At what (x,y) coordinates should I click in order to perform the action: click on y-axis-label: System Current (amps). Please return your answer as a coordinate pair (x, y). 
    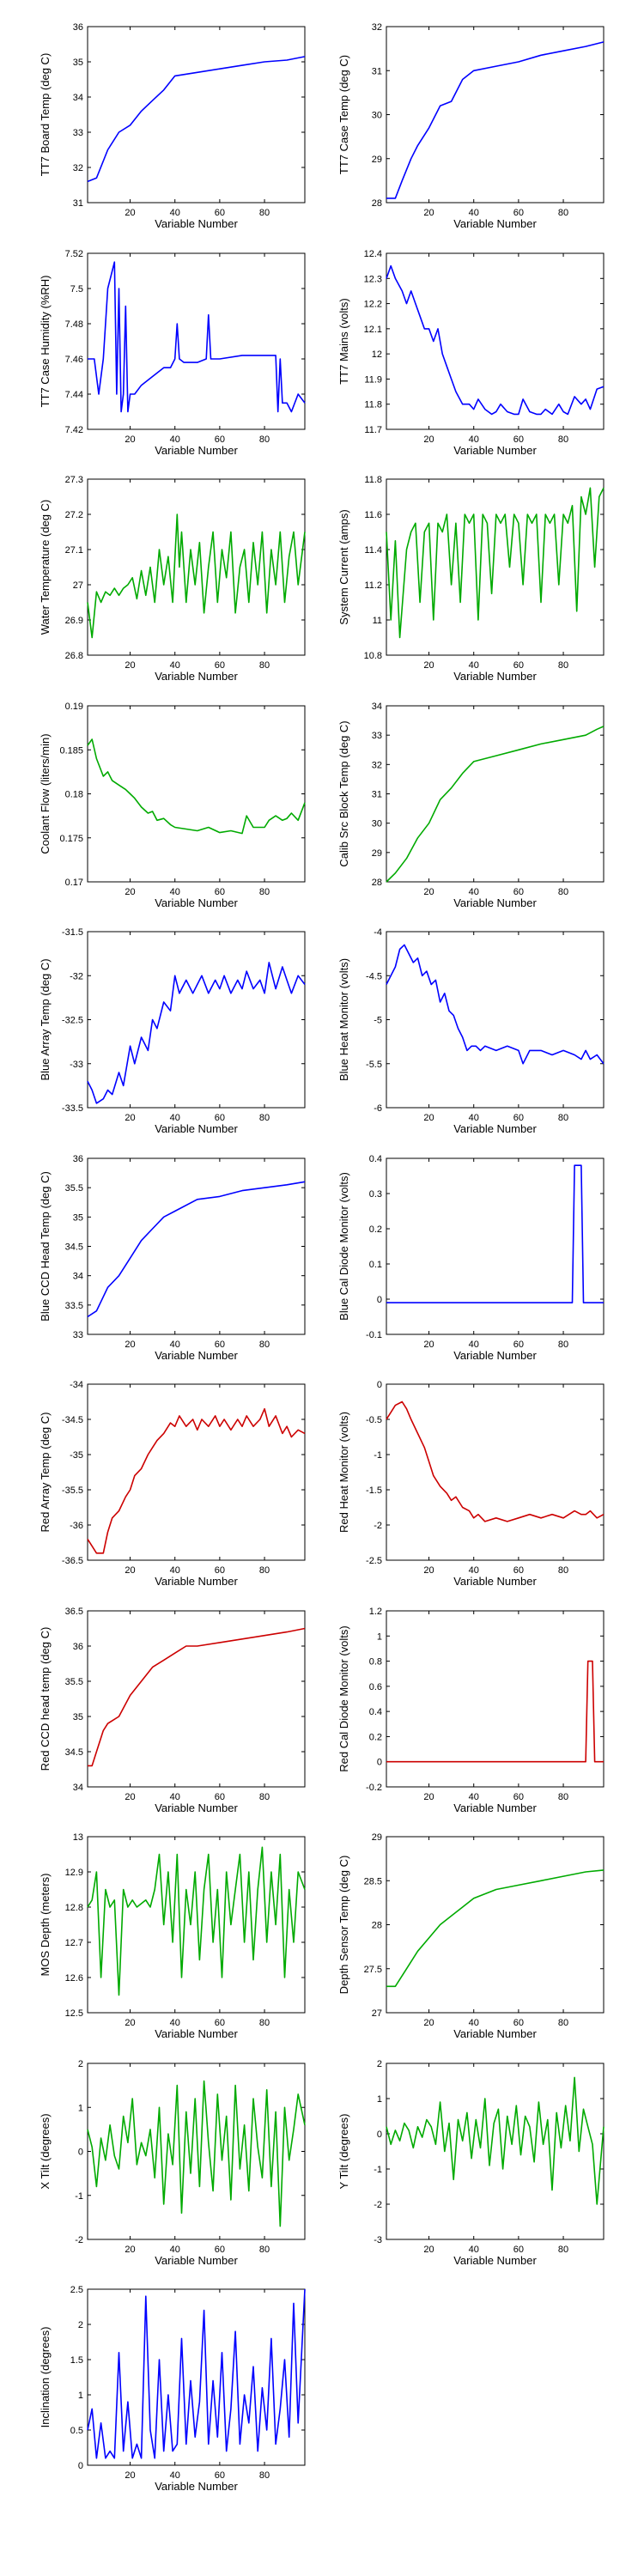
    Looking at the image, I should click on (344, 566).